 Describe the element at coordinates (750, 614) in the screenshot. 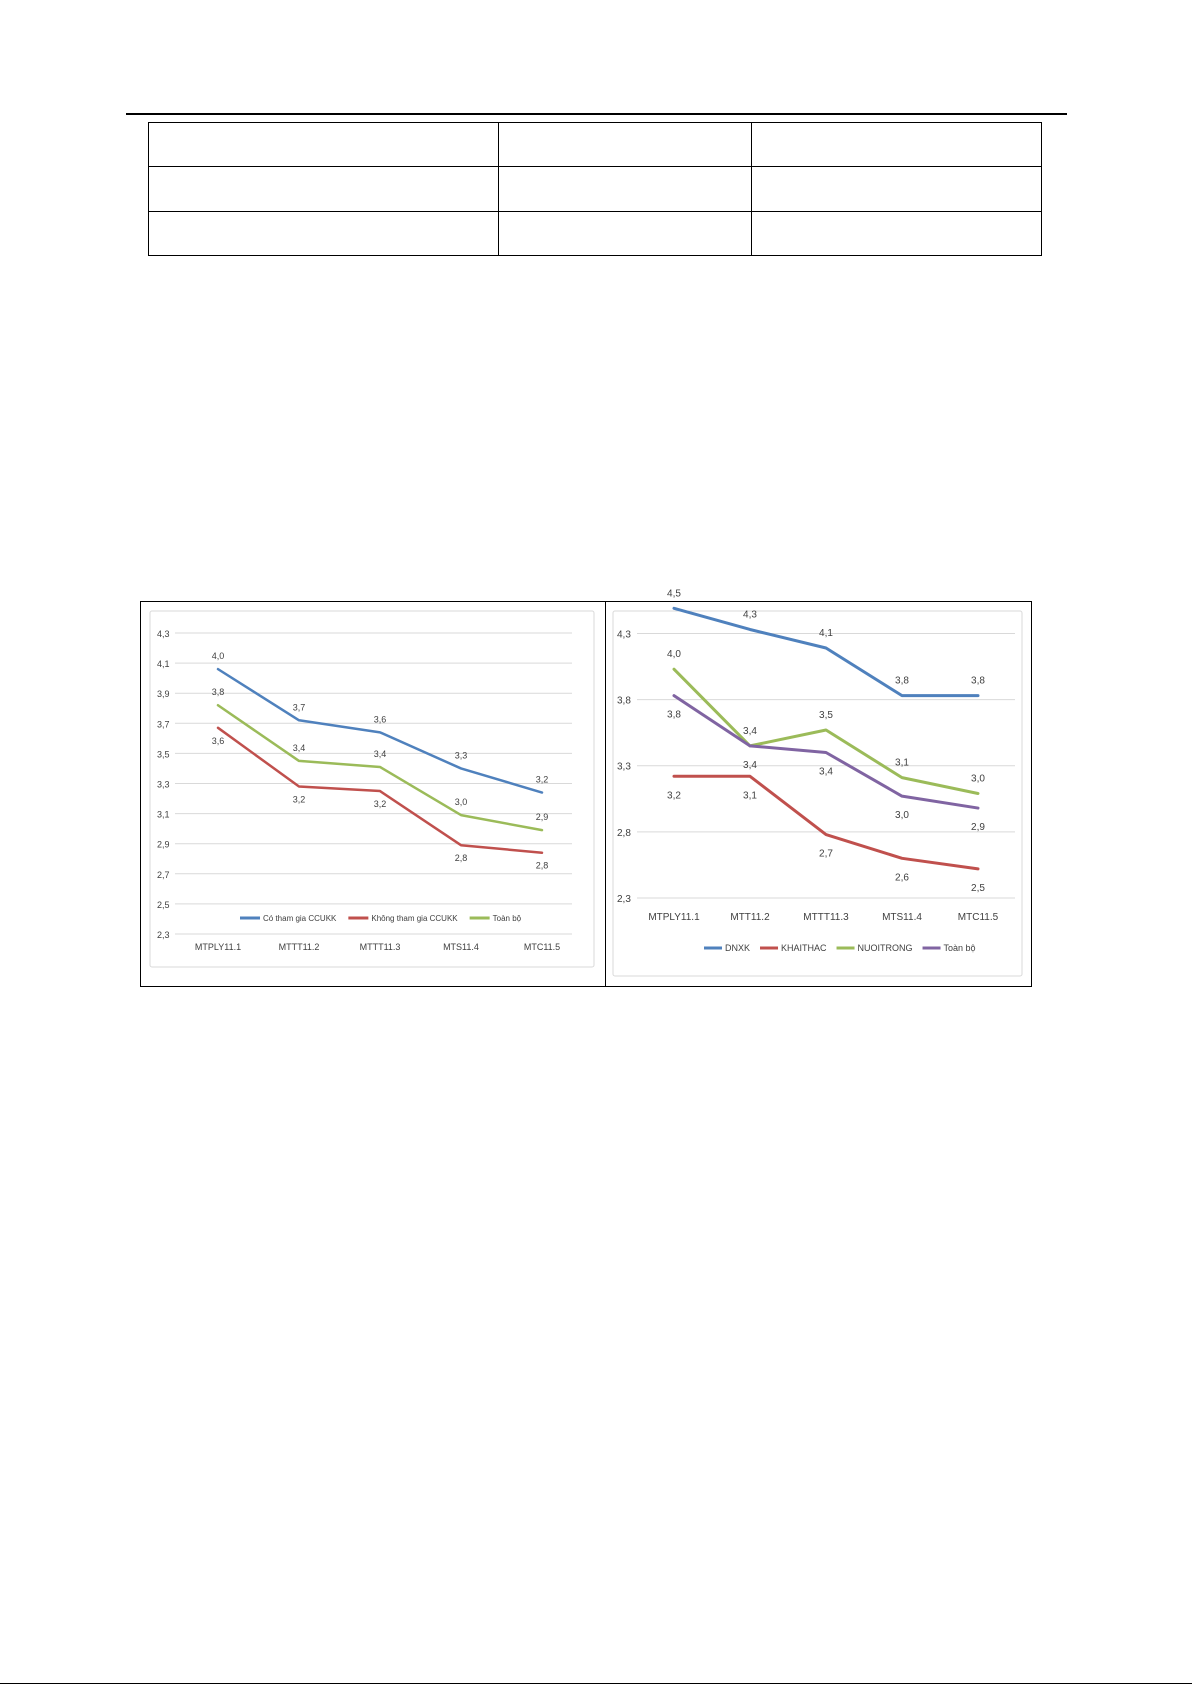

I see `data-label: 4,3` at that location.